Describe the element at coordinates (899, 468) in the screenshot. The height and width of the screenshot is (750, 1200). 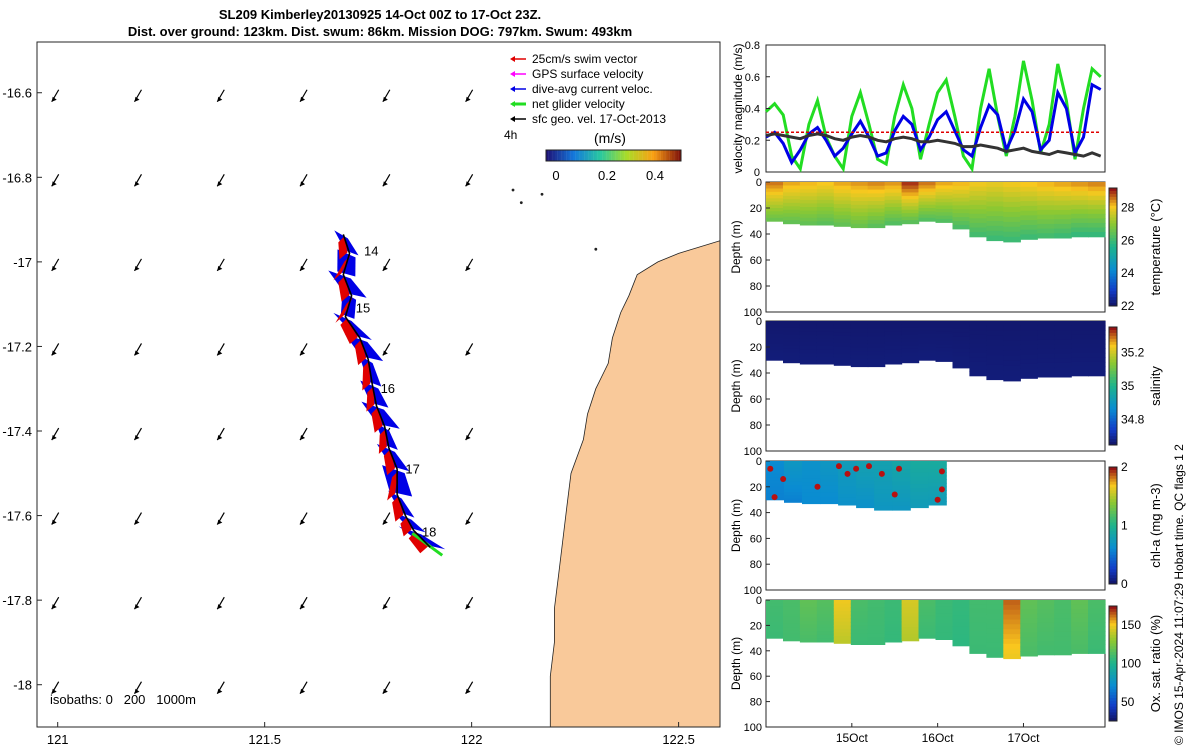
I see `chl-a-high-spot` at that location.